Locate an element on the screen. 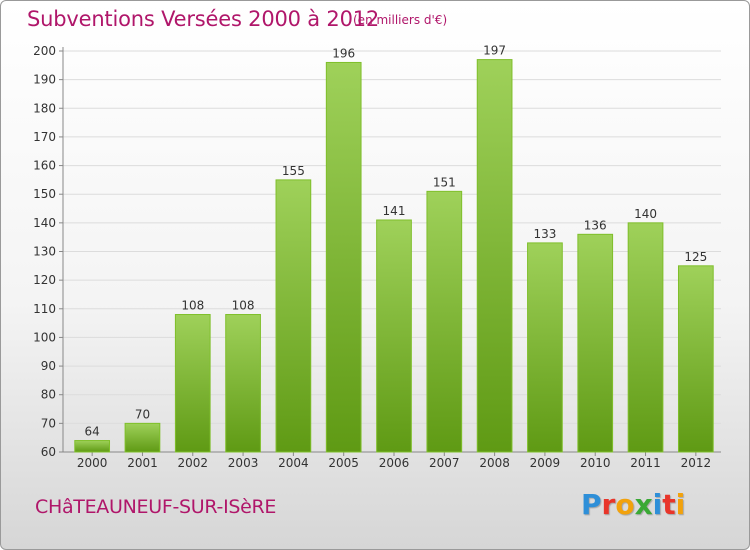 Image resolution: width=750 pixels, height=550 pixels. y-tick-label: 60 is located at coordinates (48, 452).